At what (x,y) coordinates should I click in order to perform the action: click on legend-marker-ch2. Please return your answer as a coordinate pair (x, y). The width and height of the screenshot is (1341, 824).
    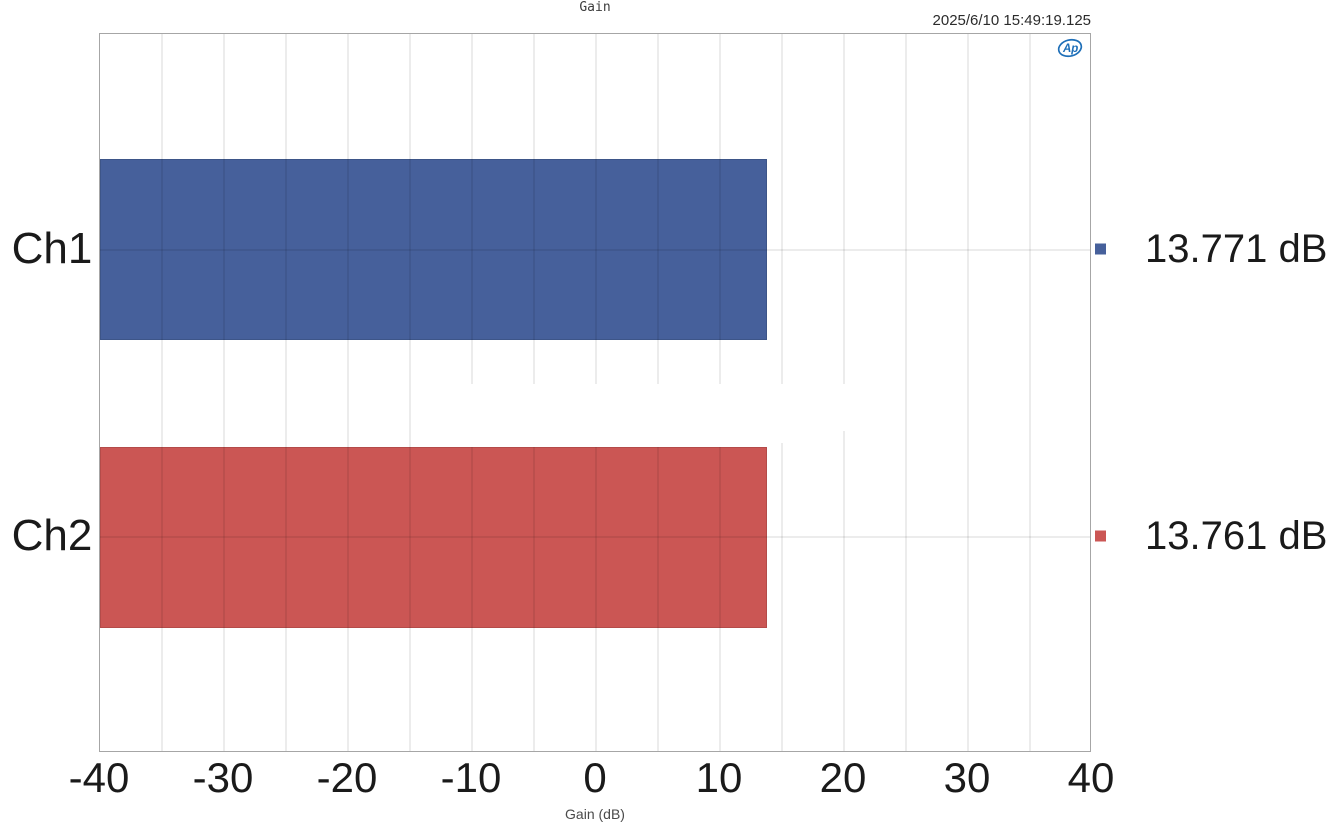
    Looking at the image, I should click on (1100, 536).